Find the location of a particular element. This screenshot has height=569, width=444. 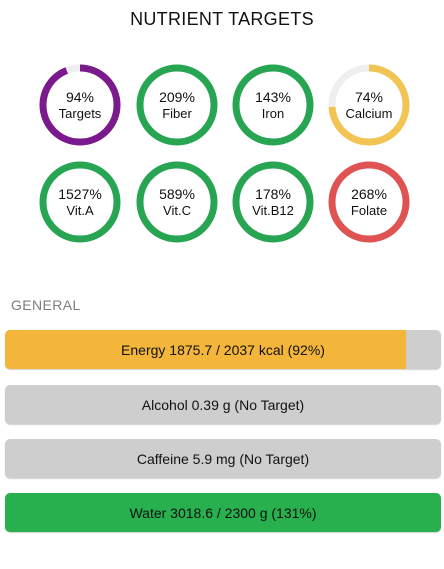

energy-bar: Energy 1875.7 / 2037 kcal (92%) is located at coordinates (223, 349).